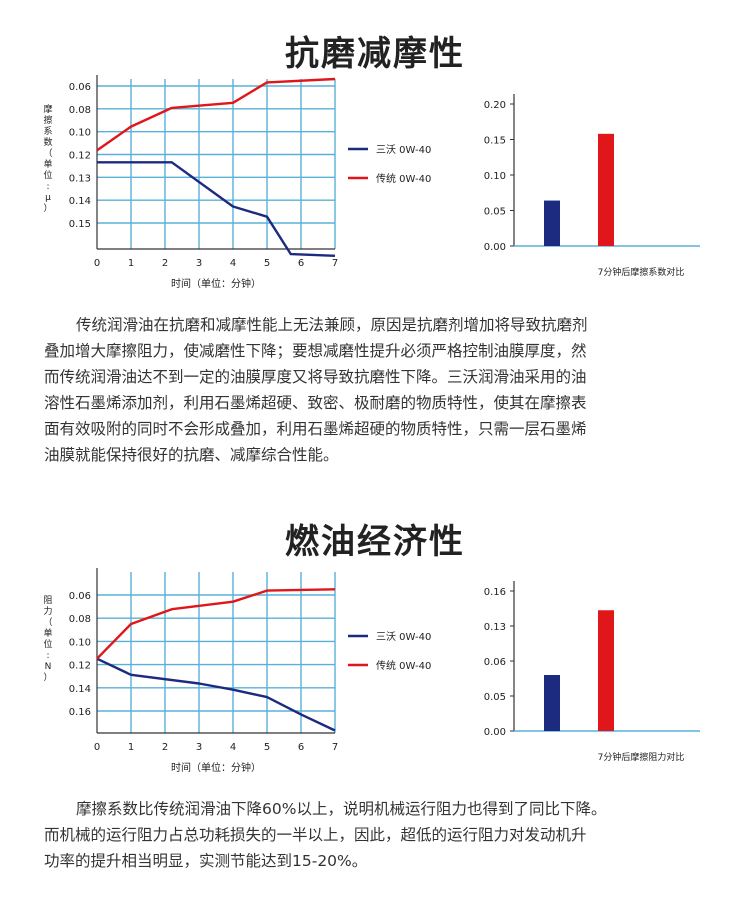 The width and height of the screenshot is (750, 905). What do you see at coordinates (47, 120) in the screenshot?
I see `y-axis-label-char: 擦` at bounding box center [47, 120].